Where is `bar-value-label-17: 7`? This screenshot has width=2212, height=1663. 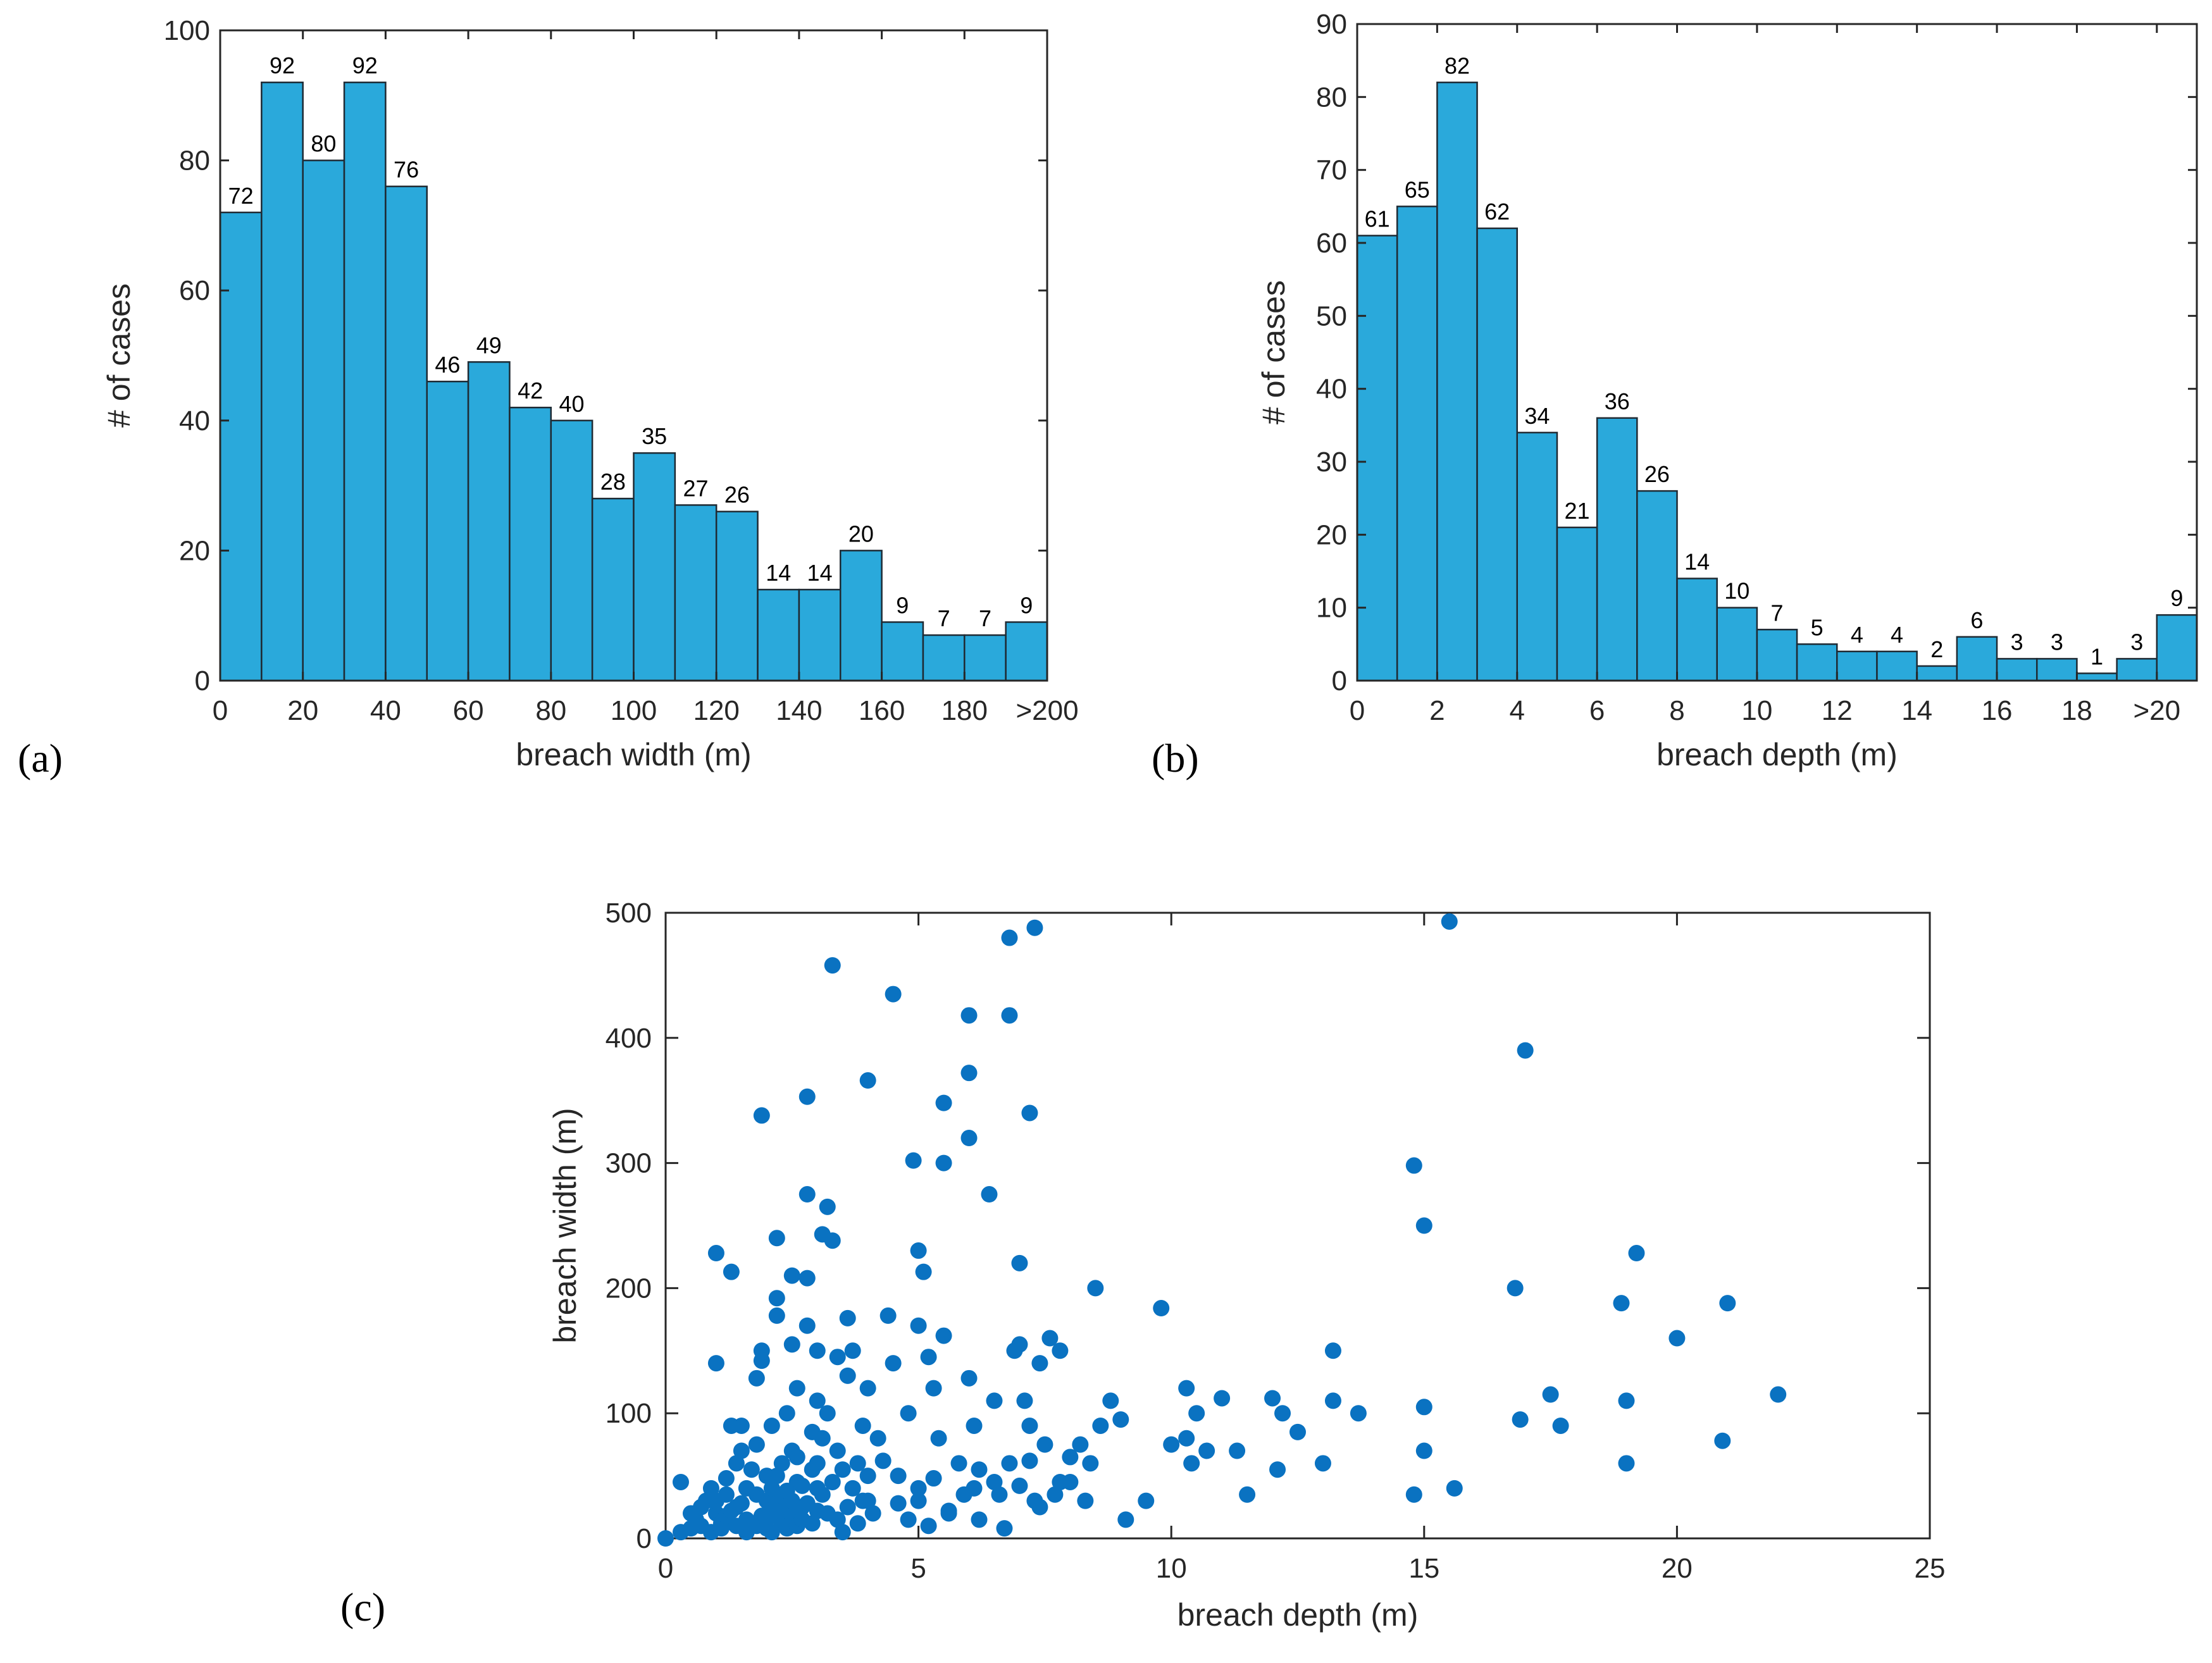
bar-value-label-17: 7 is located at coordinates (944, 618).